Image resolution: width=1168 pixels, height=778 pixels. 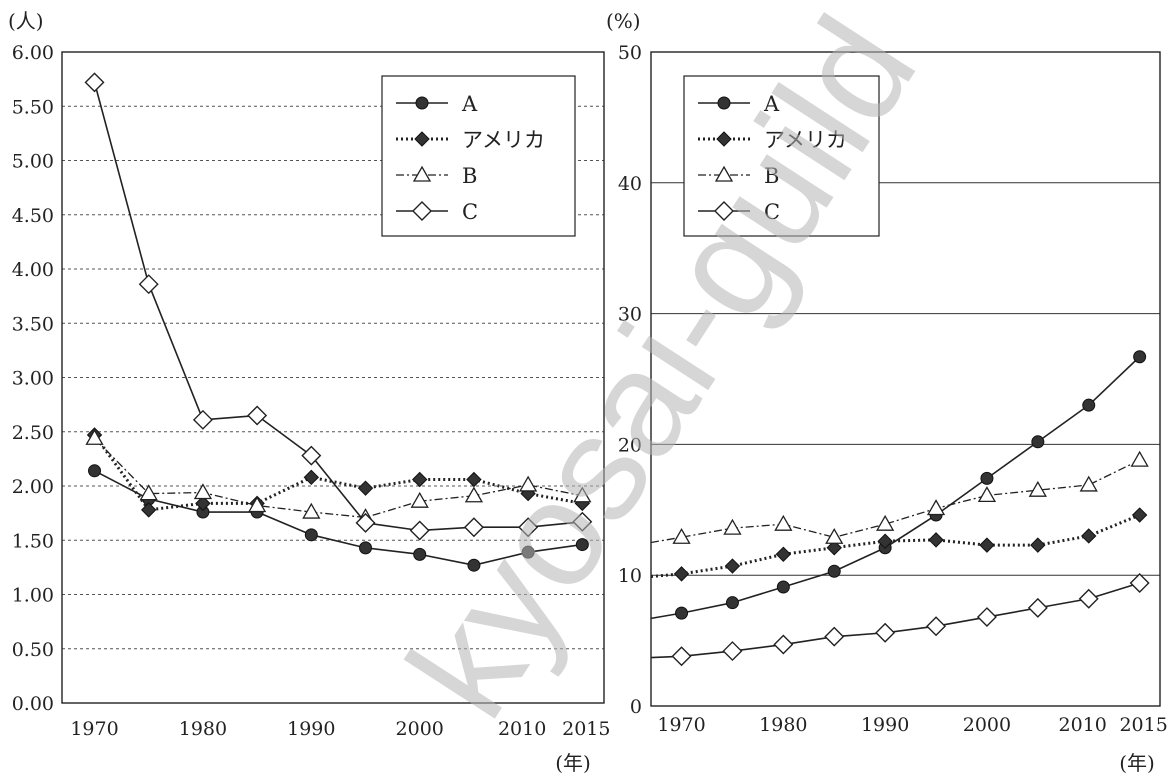 What do you see at coordinates (33, 596) in the screenshot?
I see `y-tick-label: 1.00` at bounding box center [33, 596].